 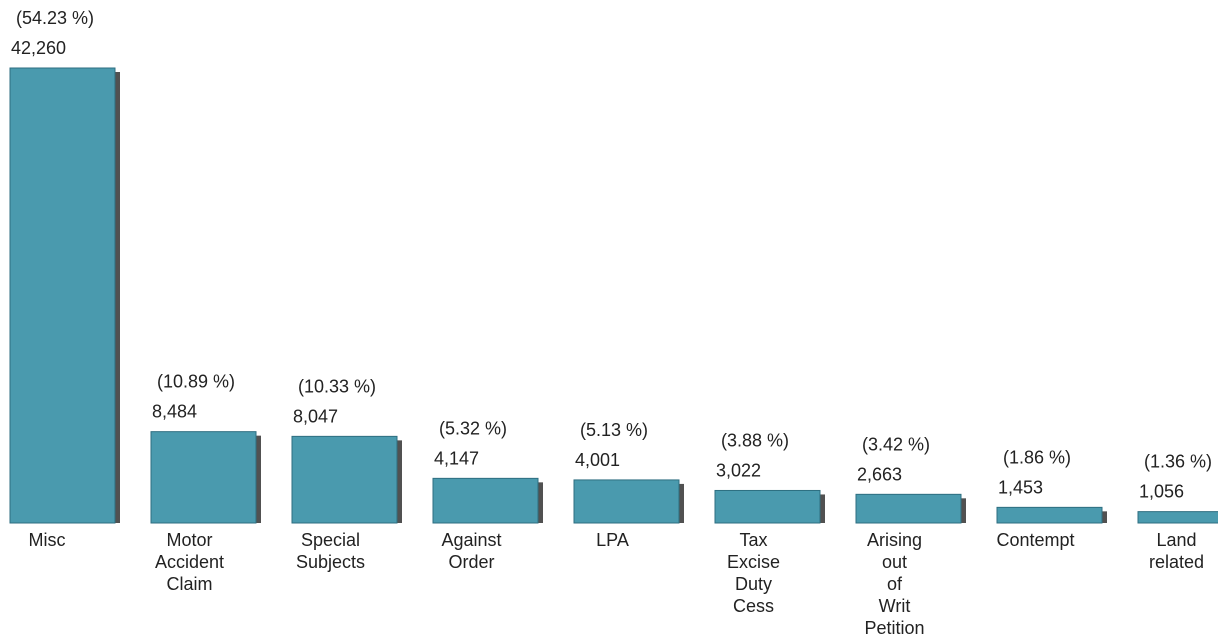 I want to click on category-label-line: related, so click(x=1176, y=562).